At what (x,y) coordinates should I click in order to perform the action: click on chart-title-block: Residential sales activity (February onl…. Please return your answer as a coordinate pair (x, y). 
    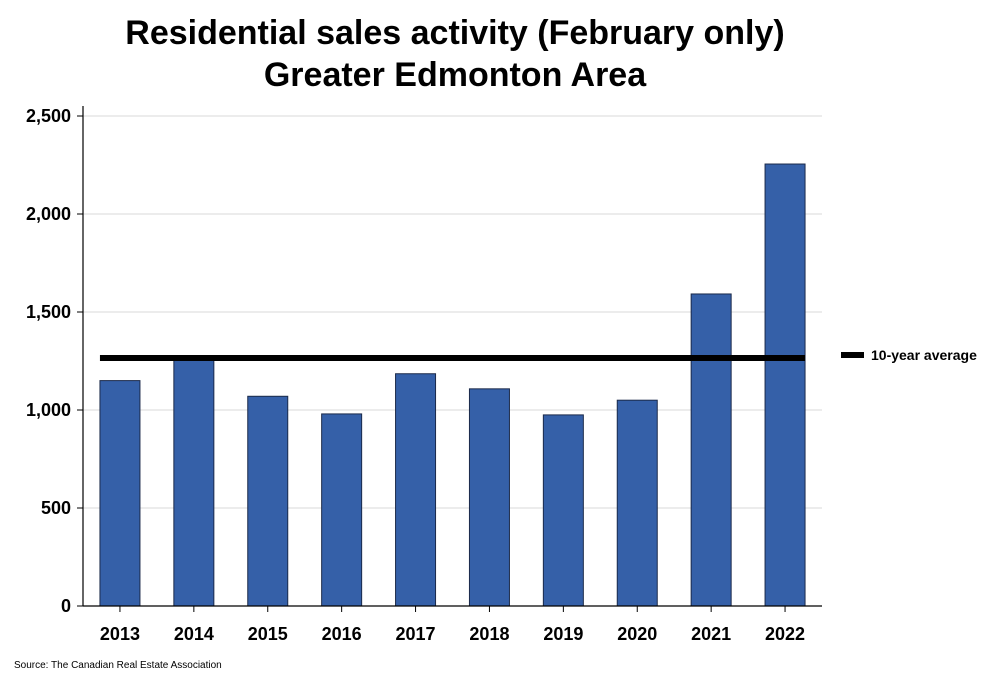
    Looking at the image, I should click on (455, 54).